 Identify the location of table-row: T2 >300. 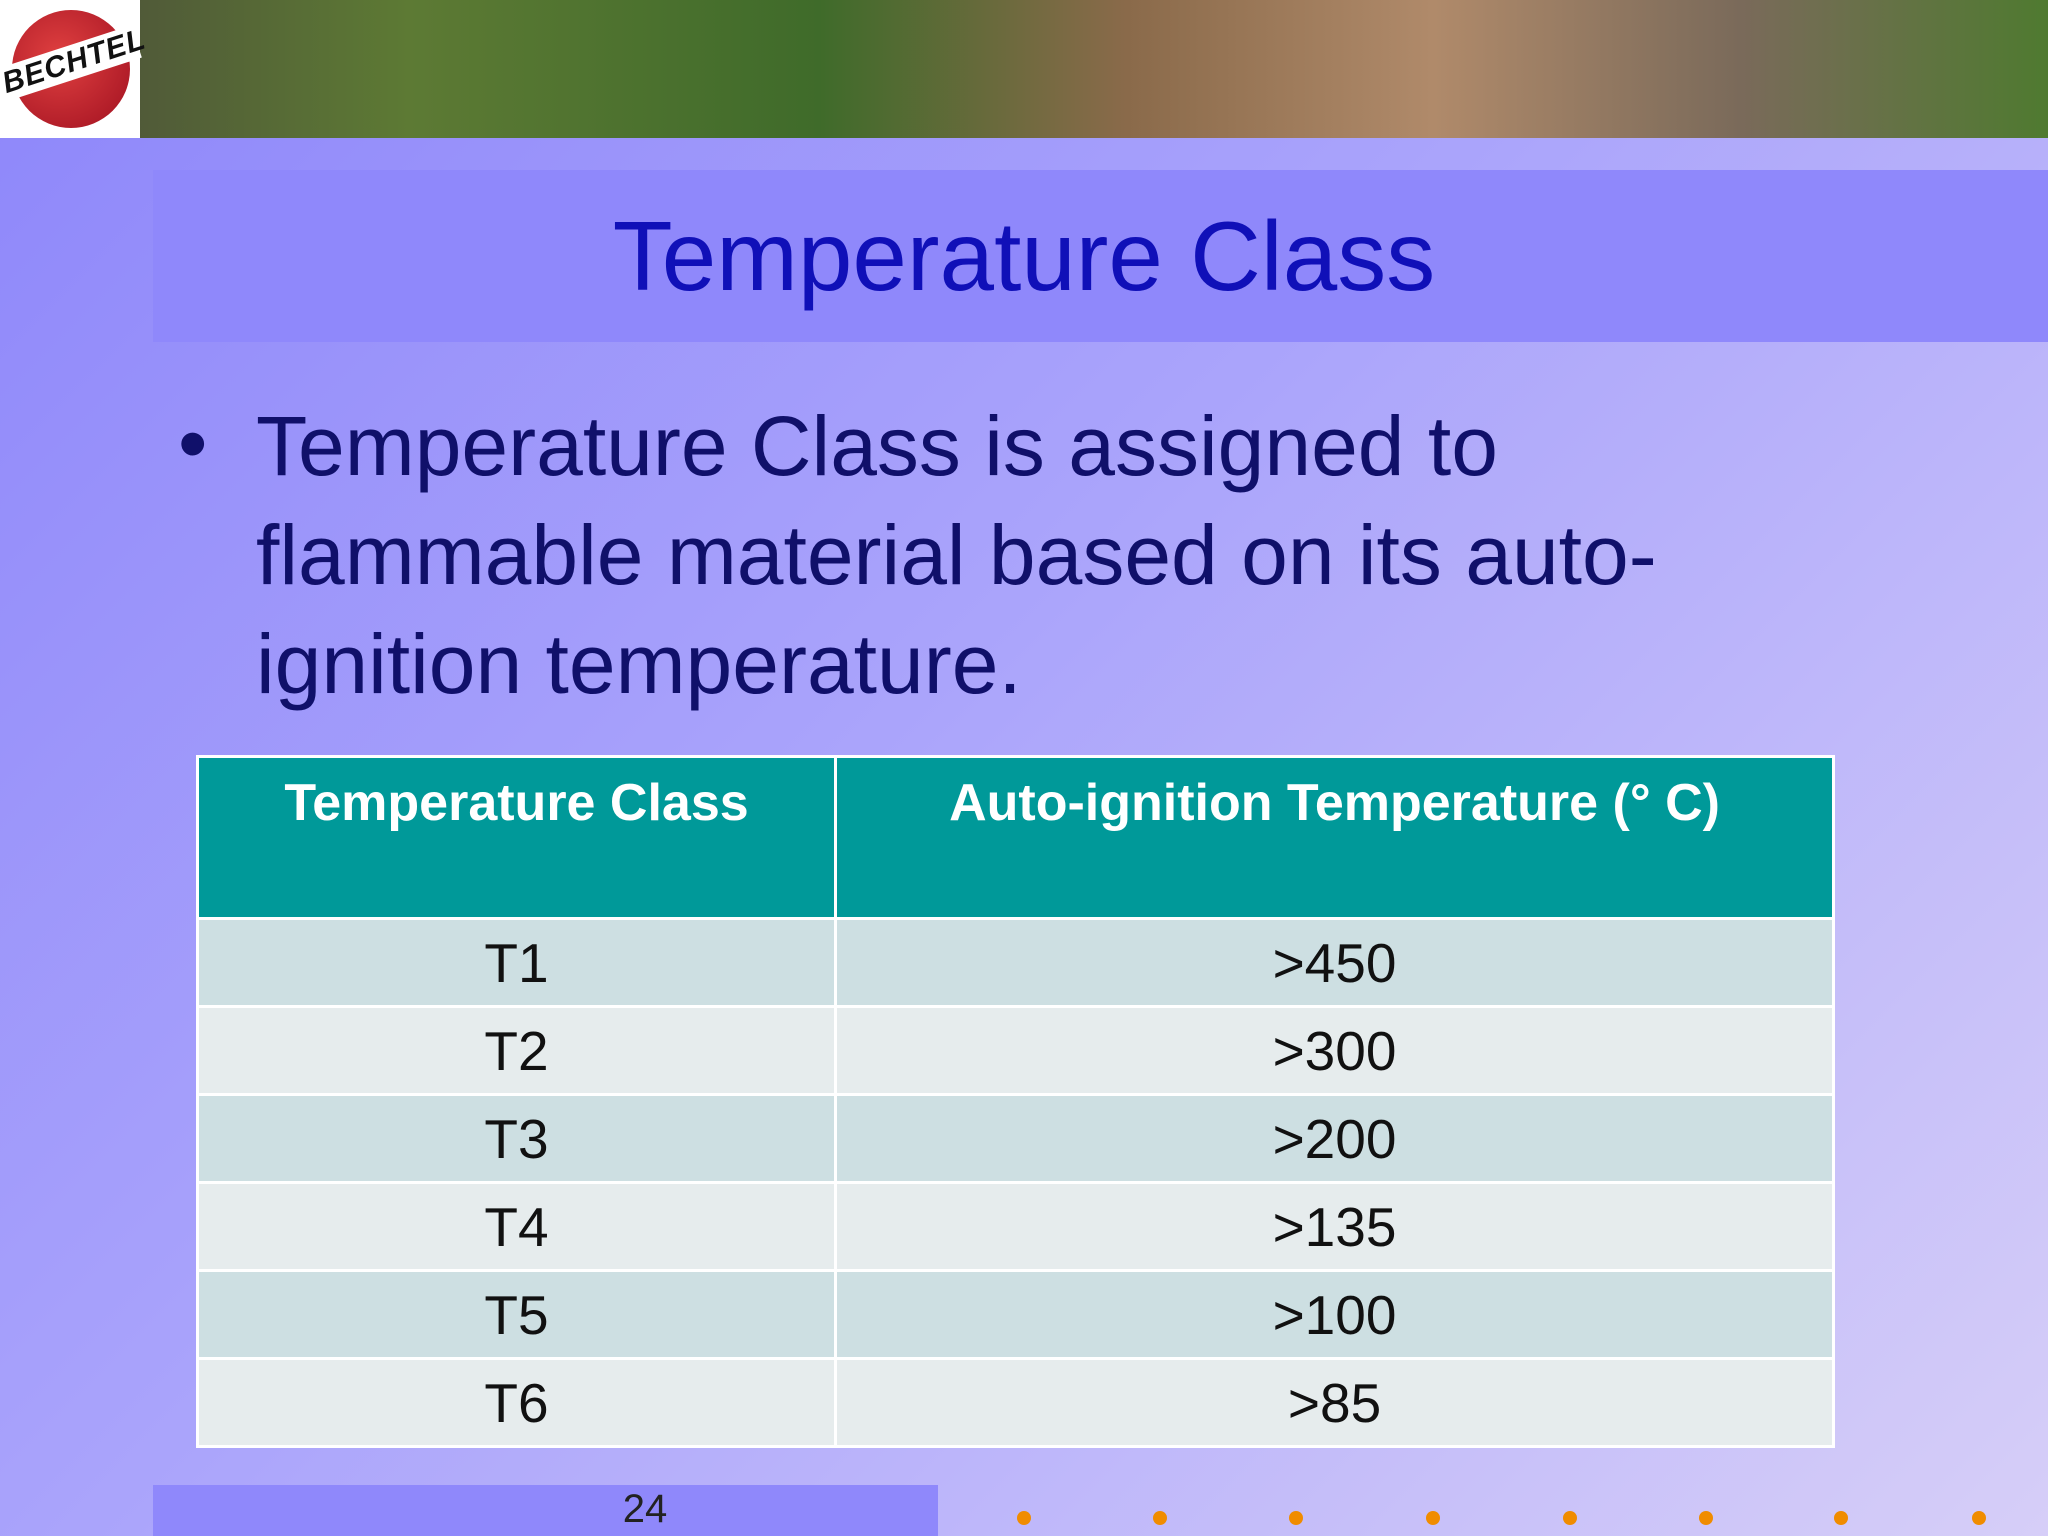
(1015, 1050).